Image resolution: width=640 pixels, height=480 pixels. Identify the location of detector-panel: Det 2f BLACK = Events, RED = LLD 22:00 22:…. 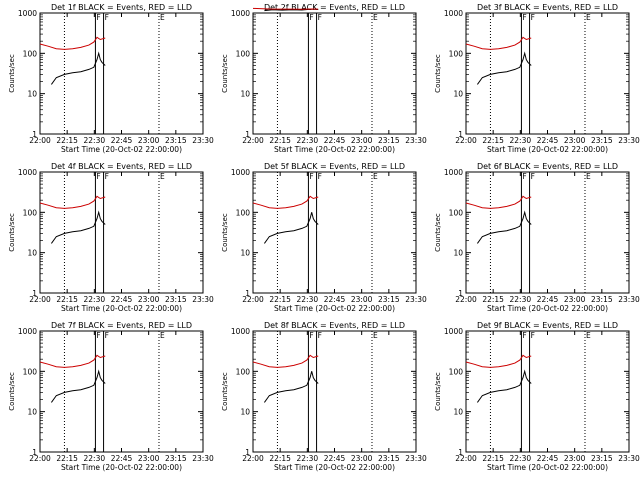
(324, 78).